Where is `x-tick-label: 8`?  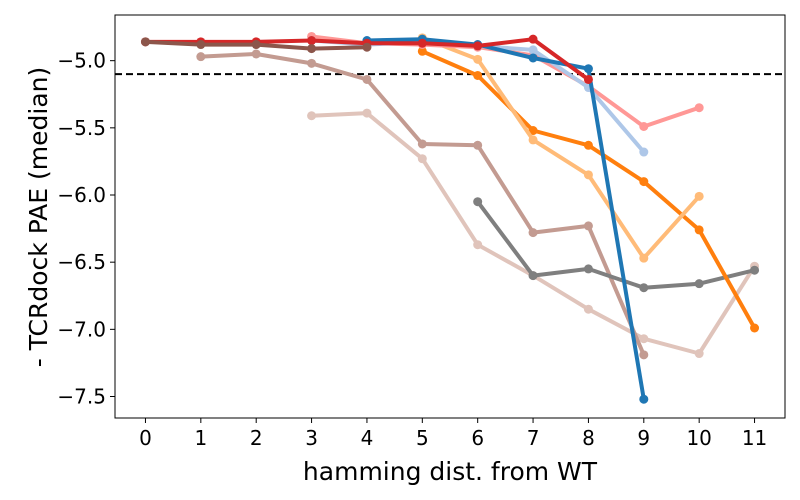 x-tick-label: 8 is located at coordinates (588, 438).